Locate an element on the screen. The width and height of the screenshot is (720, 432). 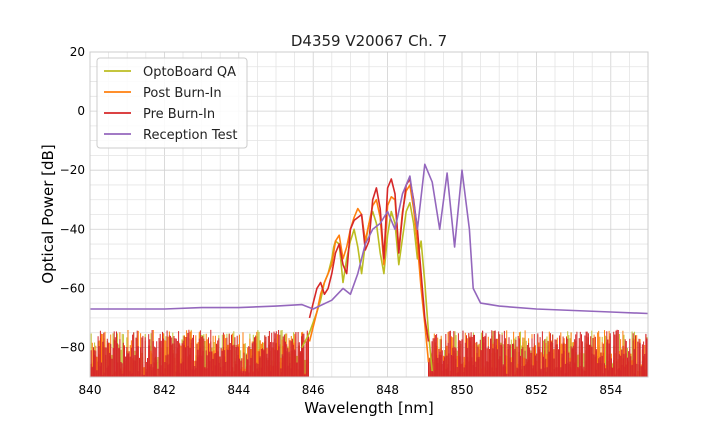
x-axis-label: Wavelength [nm] is located at coordinates (369, 408).